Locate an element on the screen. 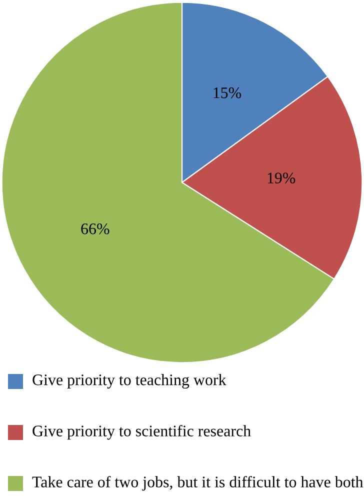 Image resolution: width=364 pixels, height=500 pixels. data-label: 19% is located at coordinates (282, 178).